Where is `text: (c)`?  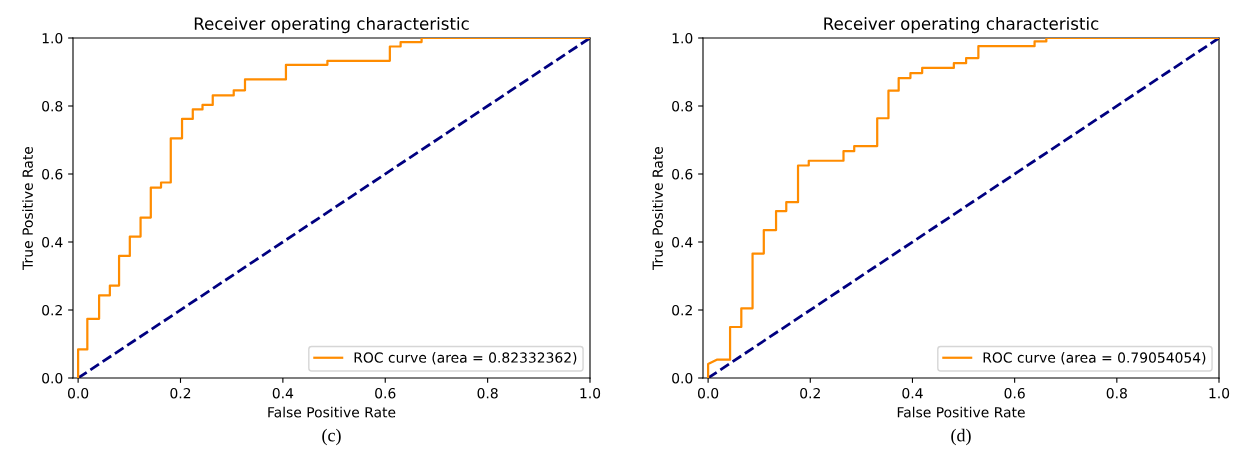
text: (c) is located at coordinates (331, 437).